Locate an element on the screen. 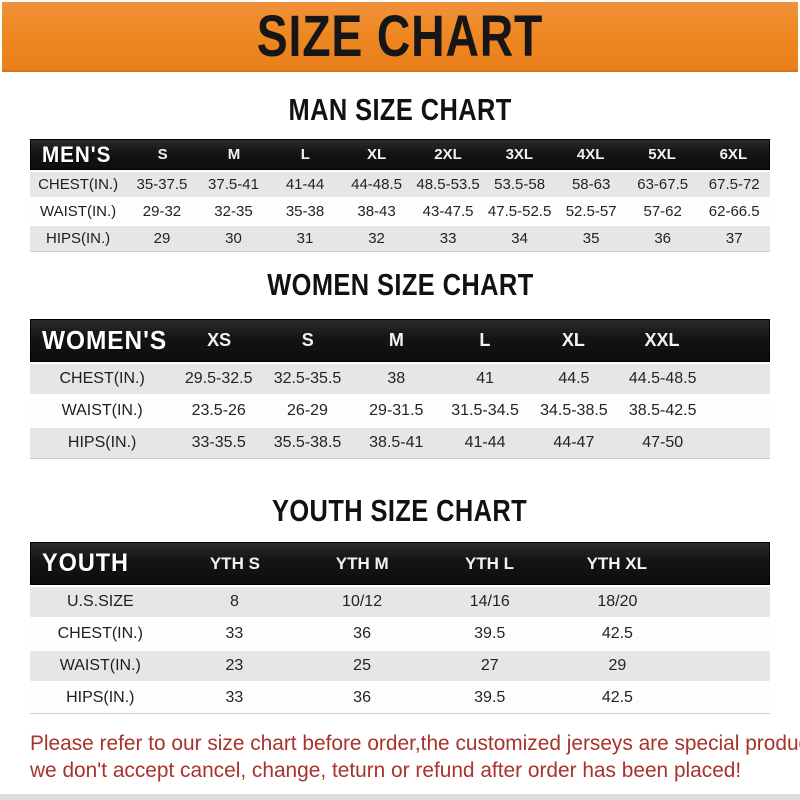  women-col-xs: XS is located at coordinates (219, 340).